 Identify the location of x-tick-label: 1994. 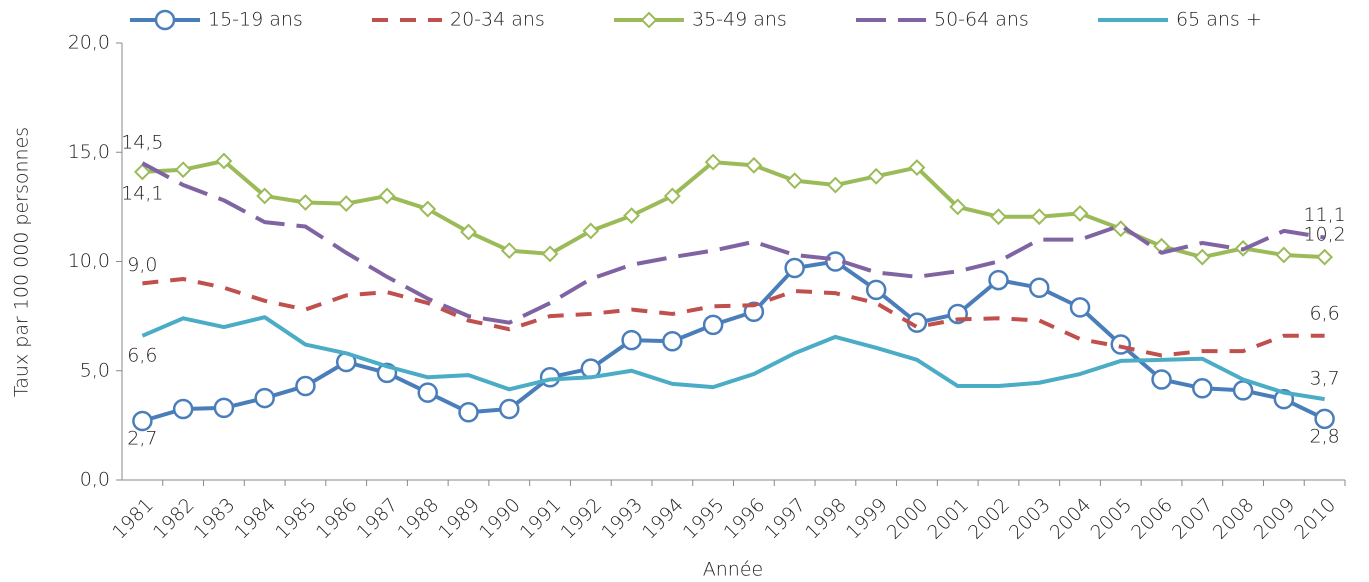
(663, 519).